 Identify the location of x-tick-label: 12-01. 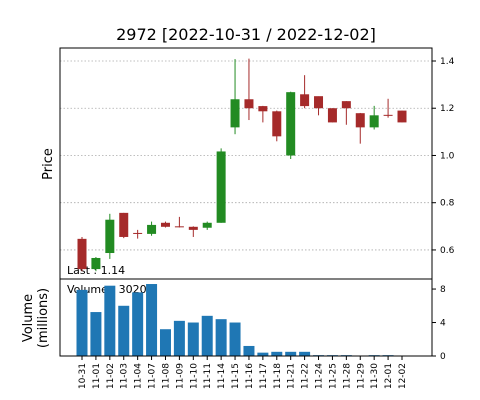
(389, 376).